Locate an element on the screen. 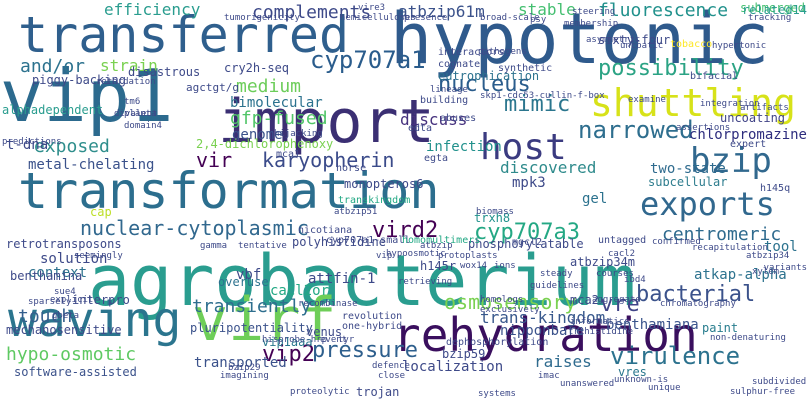 This screenshot has height=404, width=808. word: gel is located at coordinates (595, 199).